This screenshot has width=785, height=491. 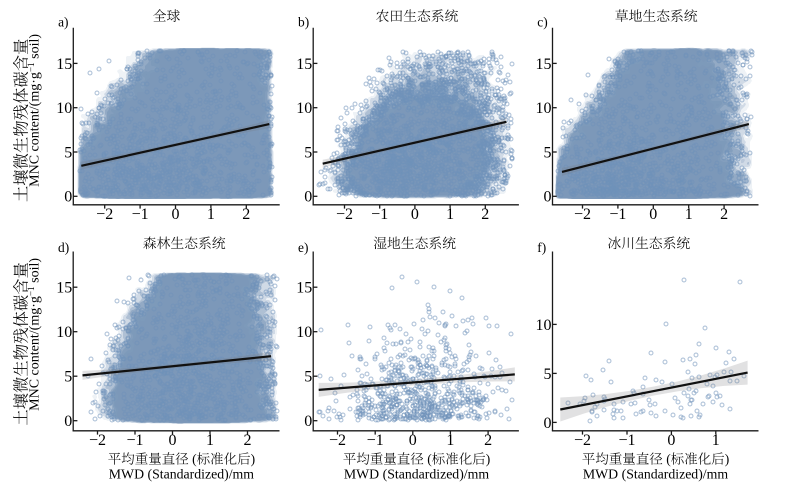 I want to click on svg-text: a), so click(x=63, y=21).